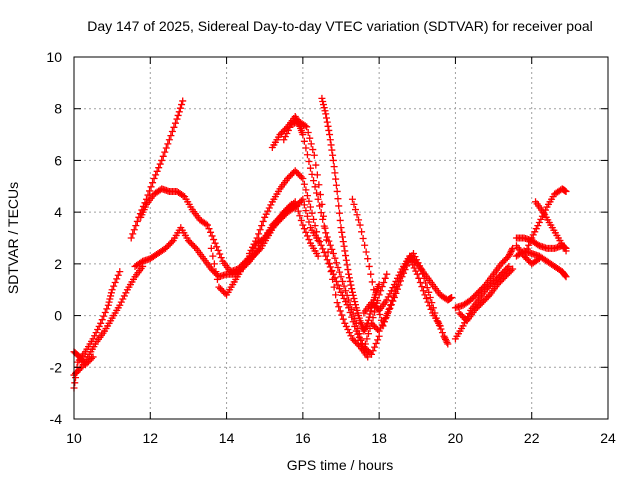  What do you see at coordinates (56, 367) in the screenshot?
I see `y-tick-label: -2` at bounding box center [56, 367].